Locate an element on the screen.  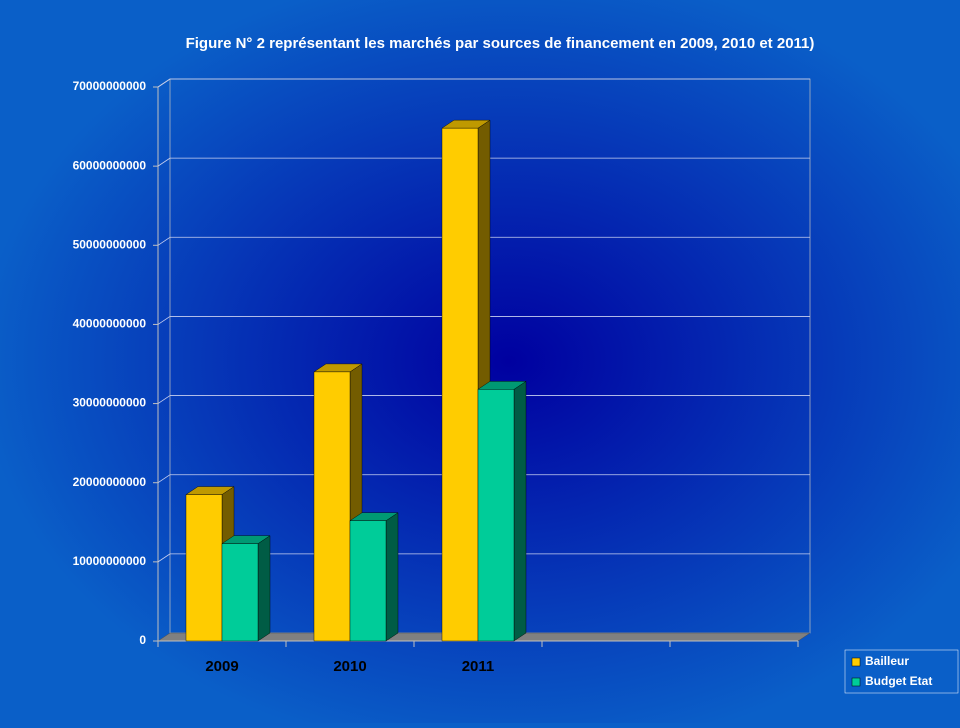
legend-box is located at coordinates (901, 671).